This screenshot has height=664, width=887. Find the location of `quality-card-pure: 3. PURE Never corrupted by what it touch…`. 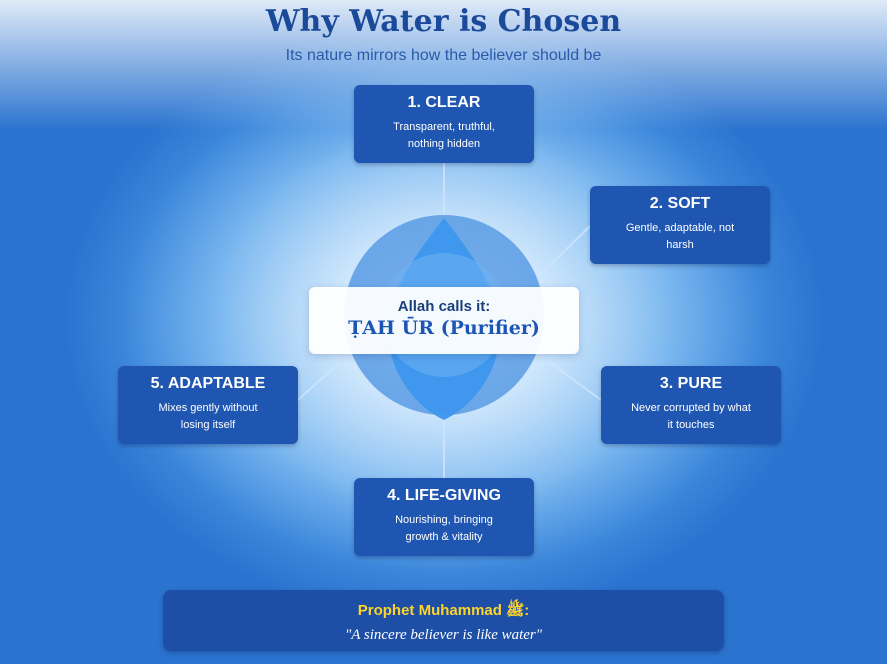

quality-card-pure: 3. PURE Never corrupted by what it touch… is located at coordinates (691, 405).